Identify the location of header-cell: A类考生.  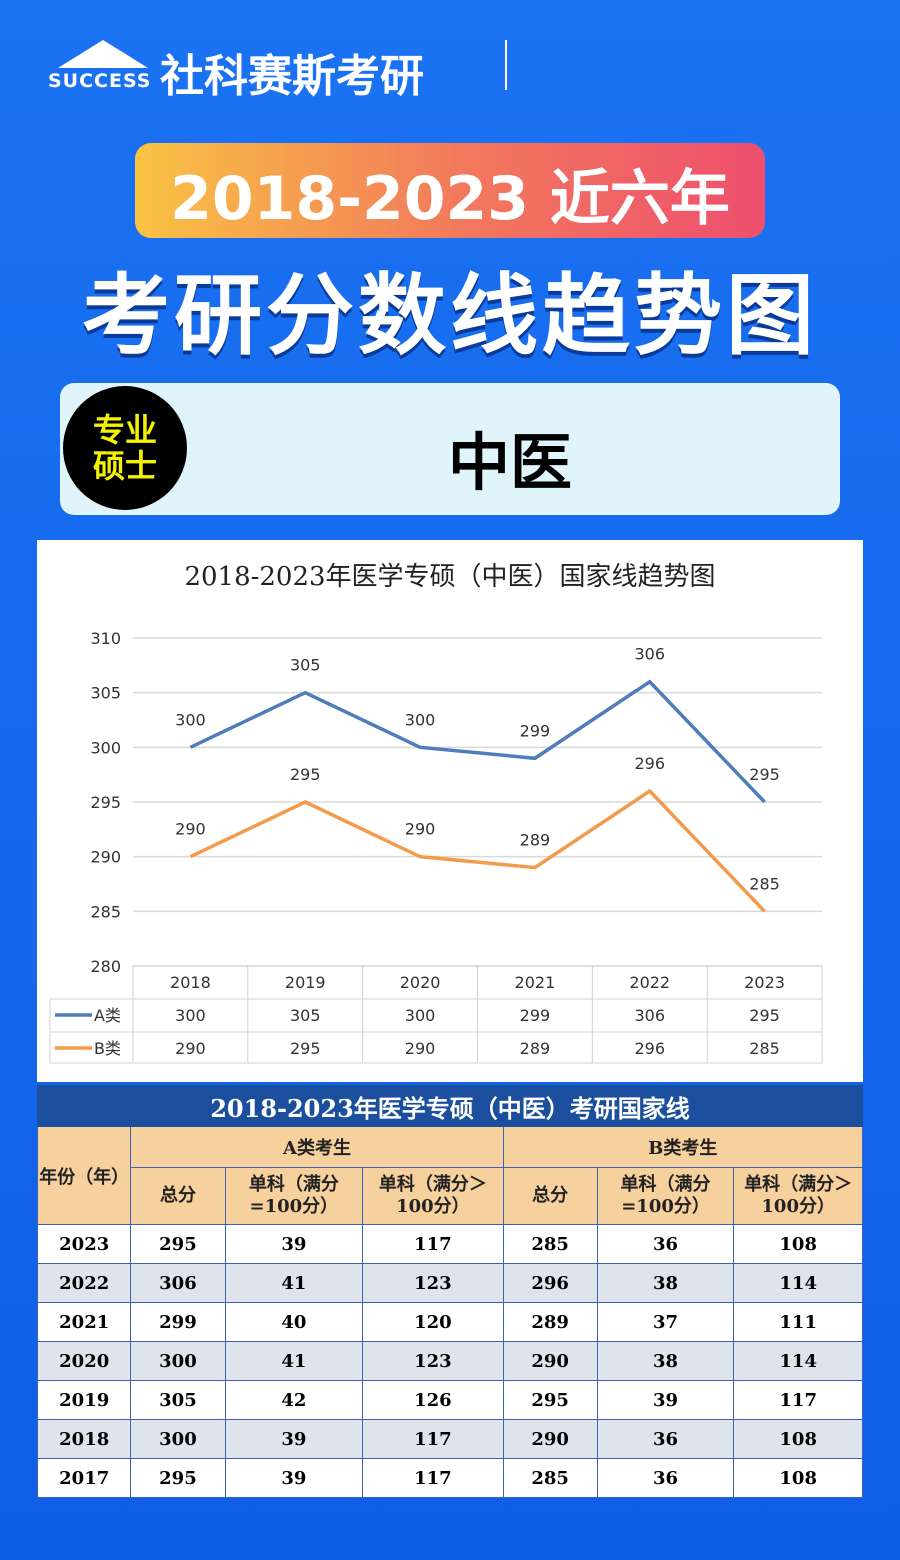
(317, 1147).